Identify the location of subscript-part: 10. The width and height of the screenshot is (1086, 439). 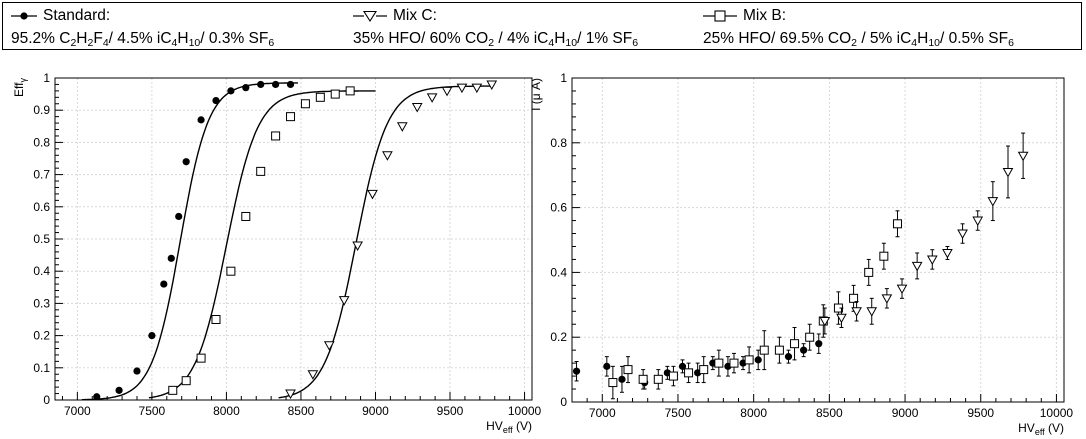
(934, 43).